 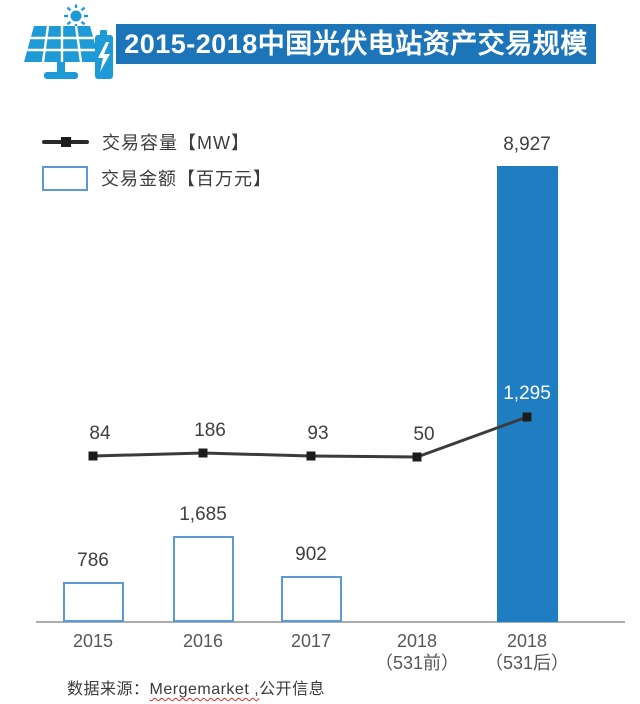 I want to click on line-value-2017: 93, so click(x=318, y=433).